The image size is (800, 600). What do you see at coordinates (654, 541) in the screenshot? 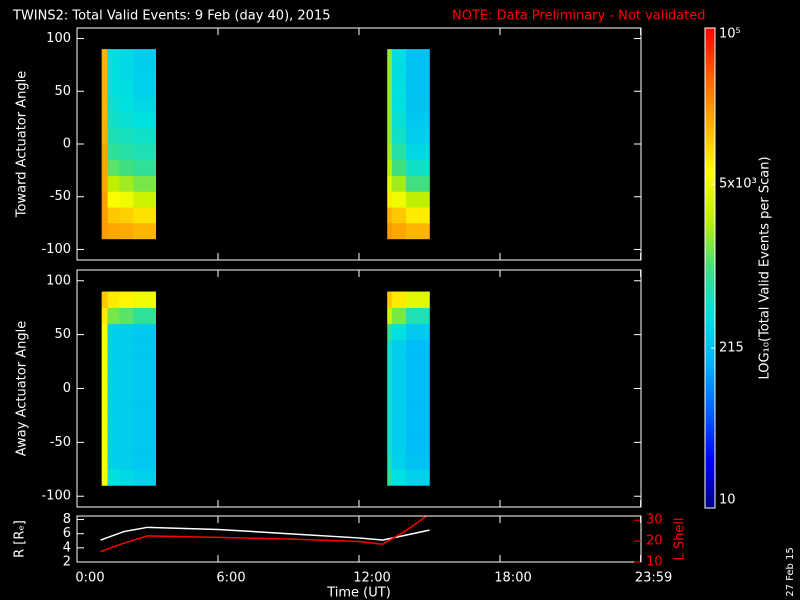
I see `y2-tick-label: 20` at bounding box center [654, 541].